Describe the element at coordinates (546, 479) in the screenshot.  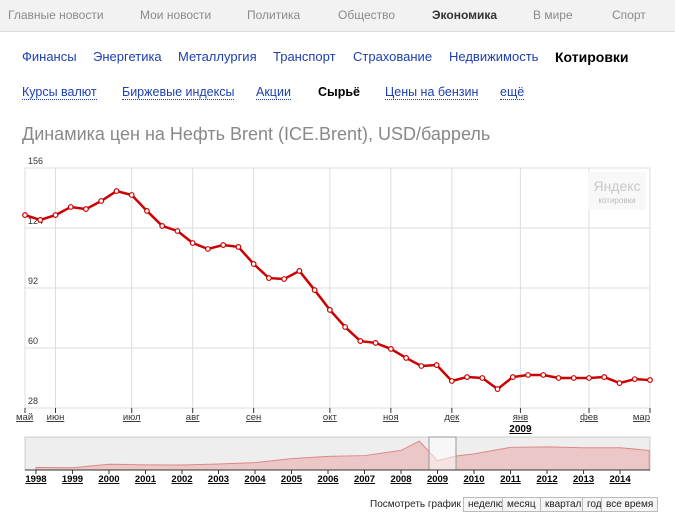
I see `overview-tick-label: 2012` at that location.